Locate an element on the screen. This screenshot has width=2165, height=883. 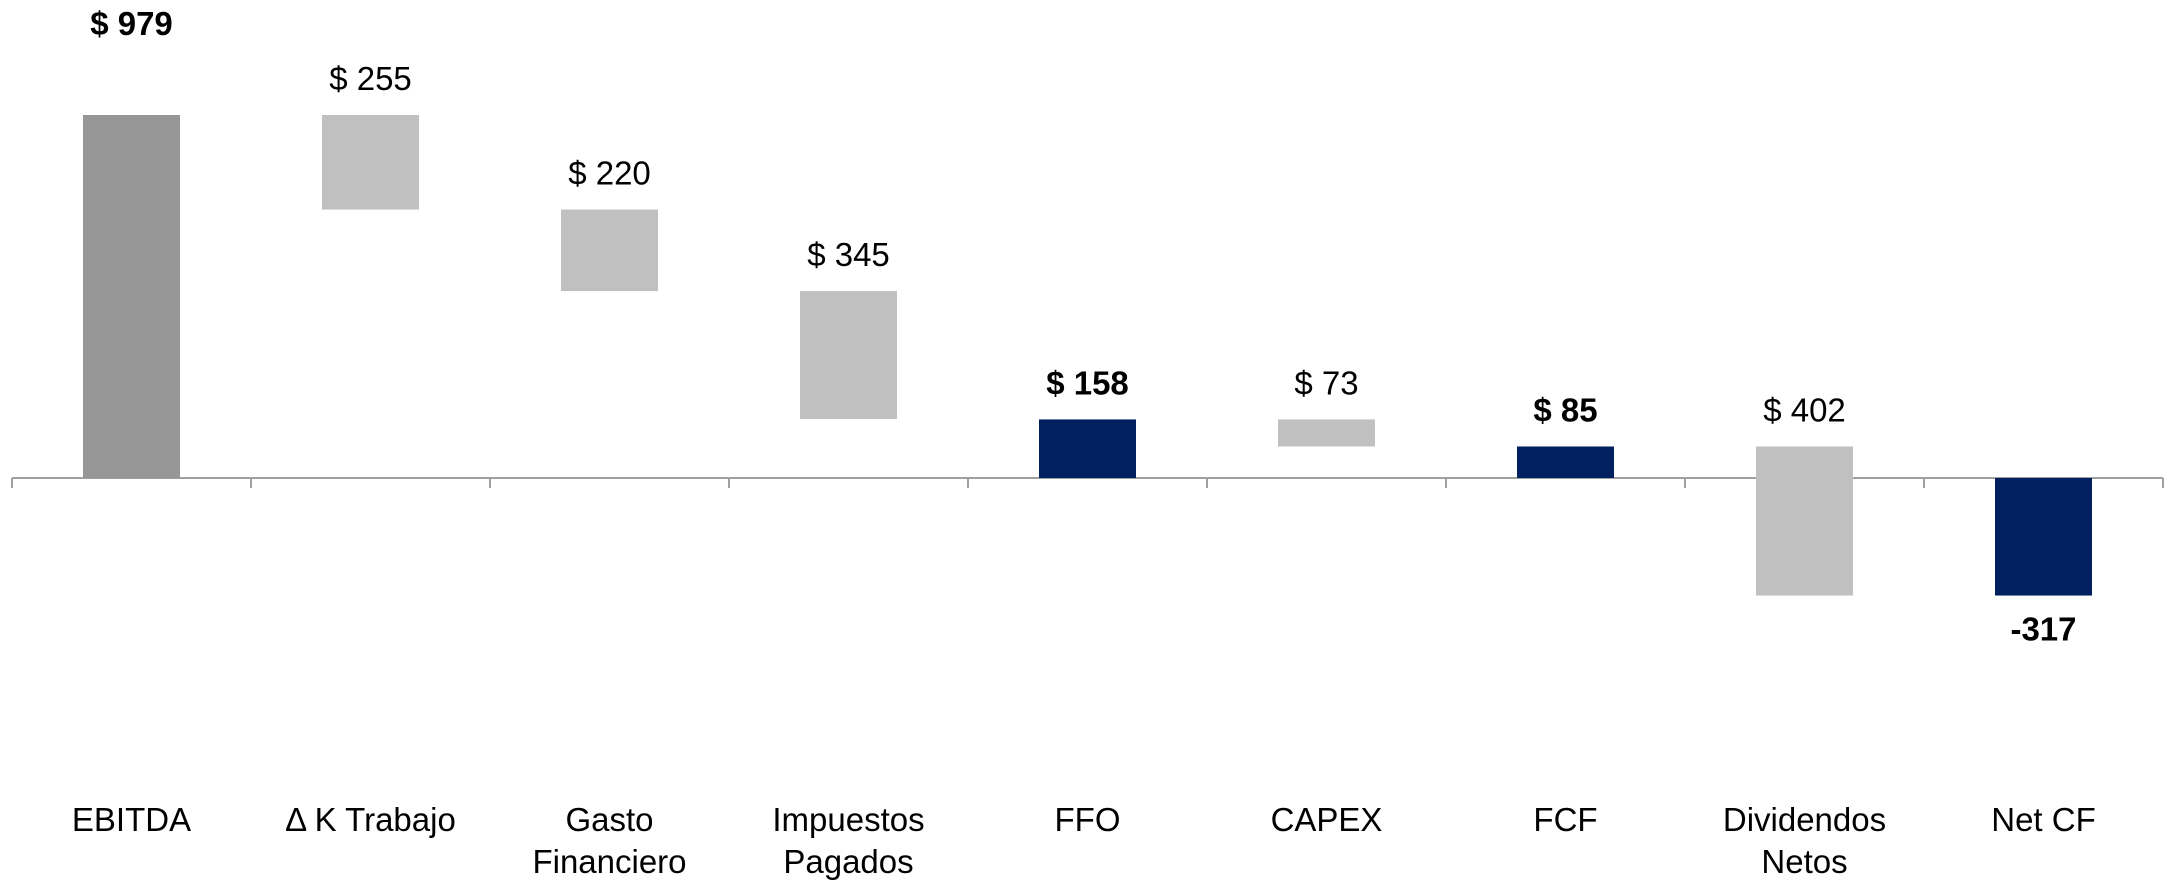
value-label: $ 220 is located at coordinates (609, 173).